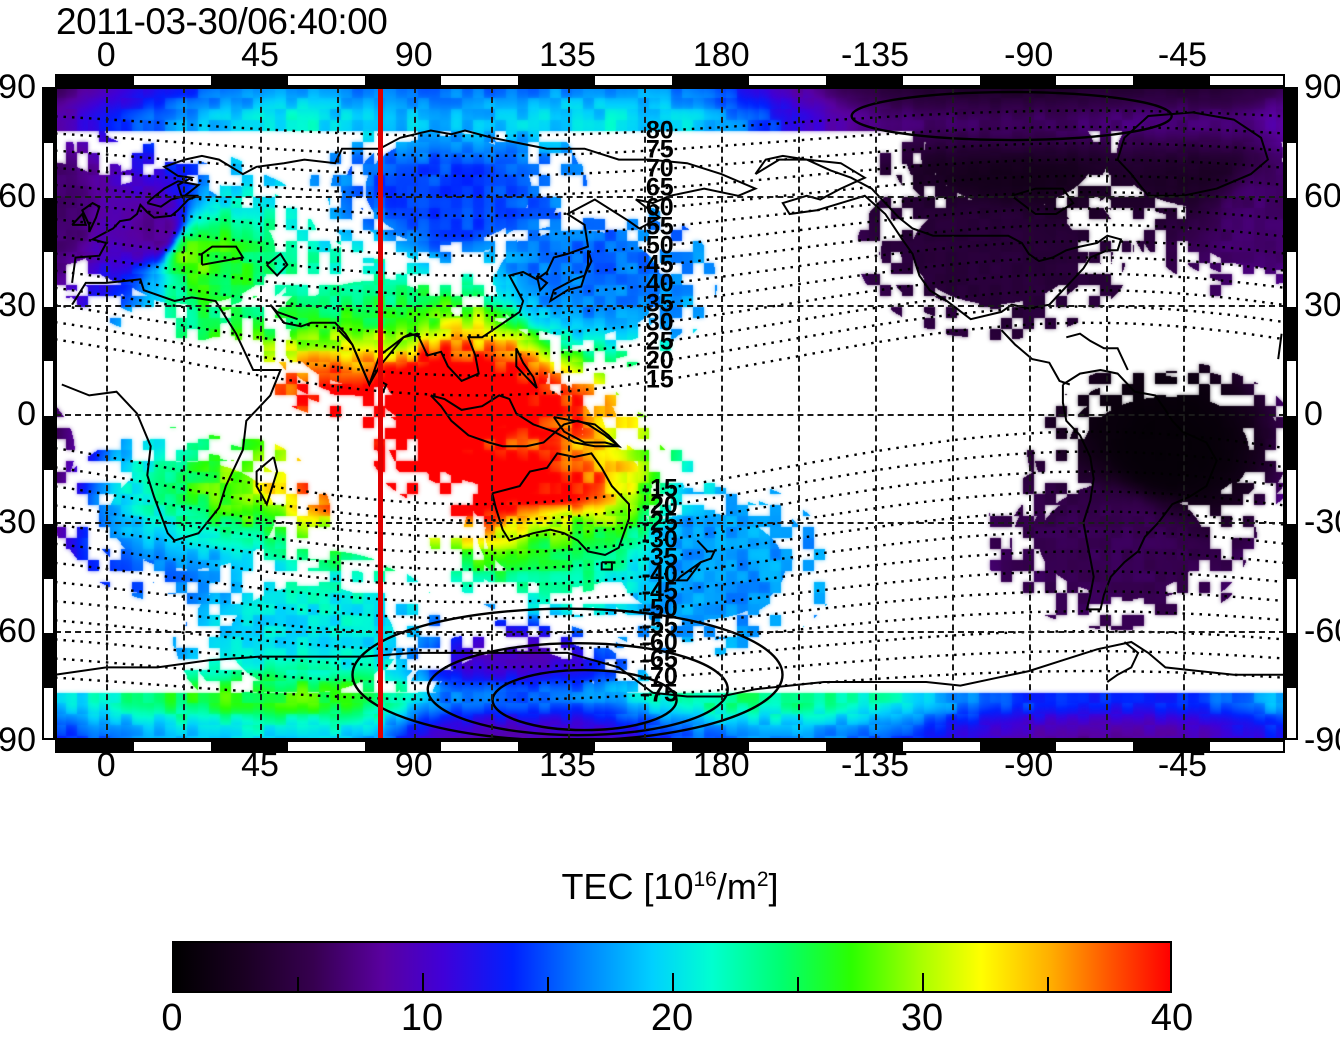 Image resolution: width=1340 pixels, height=1042 pixels. What do you see at coordinates (659, 226) in the screenshot?
I see `maglat-label: 55` at bounding box center [659, 226].